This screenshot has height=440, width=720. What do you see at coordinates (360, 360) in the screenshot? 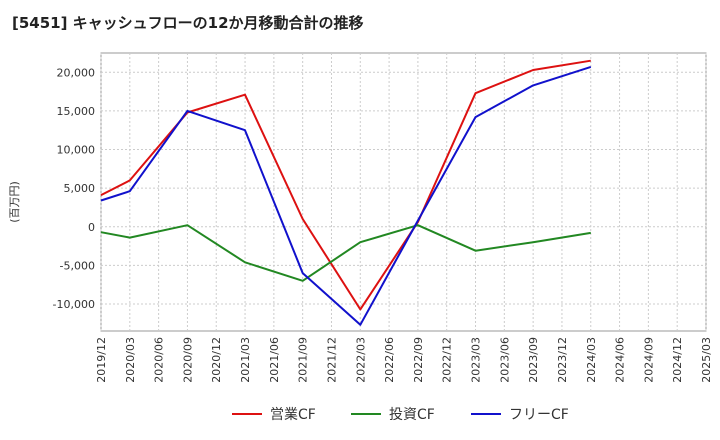
I see `x-tick-label: 2022/03` at bounding box center [360, 360].